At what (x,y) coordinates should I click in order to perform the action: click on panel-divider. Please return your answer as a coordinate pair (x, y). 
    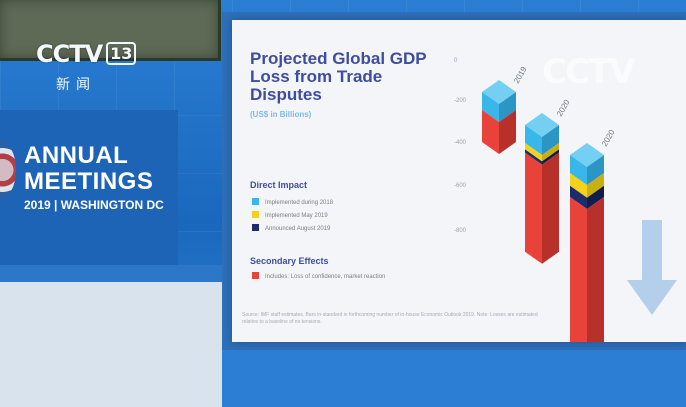
    Looking at the image, I should click on (112, 274).